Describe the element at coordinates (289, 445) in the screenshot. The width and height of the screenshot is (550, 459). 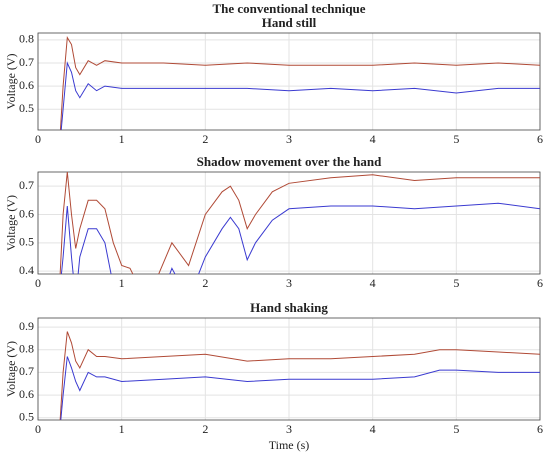
I see `x-axis-label: Time (s)` at that location.